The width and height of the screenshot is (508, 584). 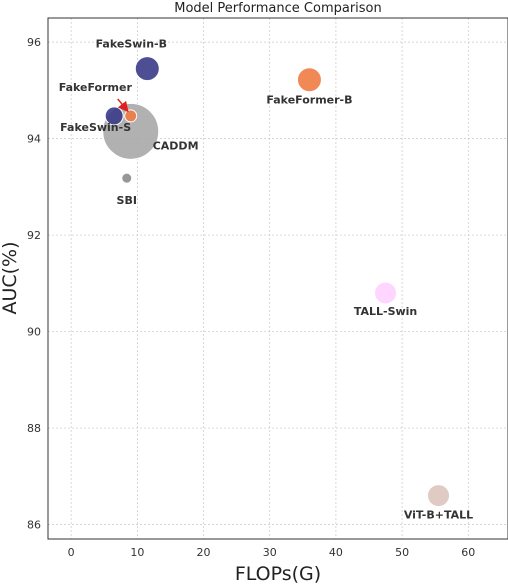 I want to click on y-tick-label: 90, so click(x=34, y=332).